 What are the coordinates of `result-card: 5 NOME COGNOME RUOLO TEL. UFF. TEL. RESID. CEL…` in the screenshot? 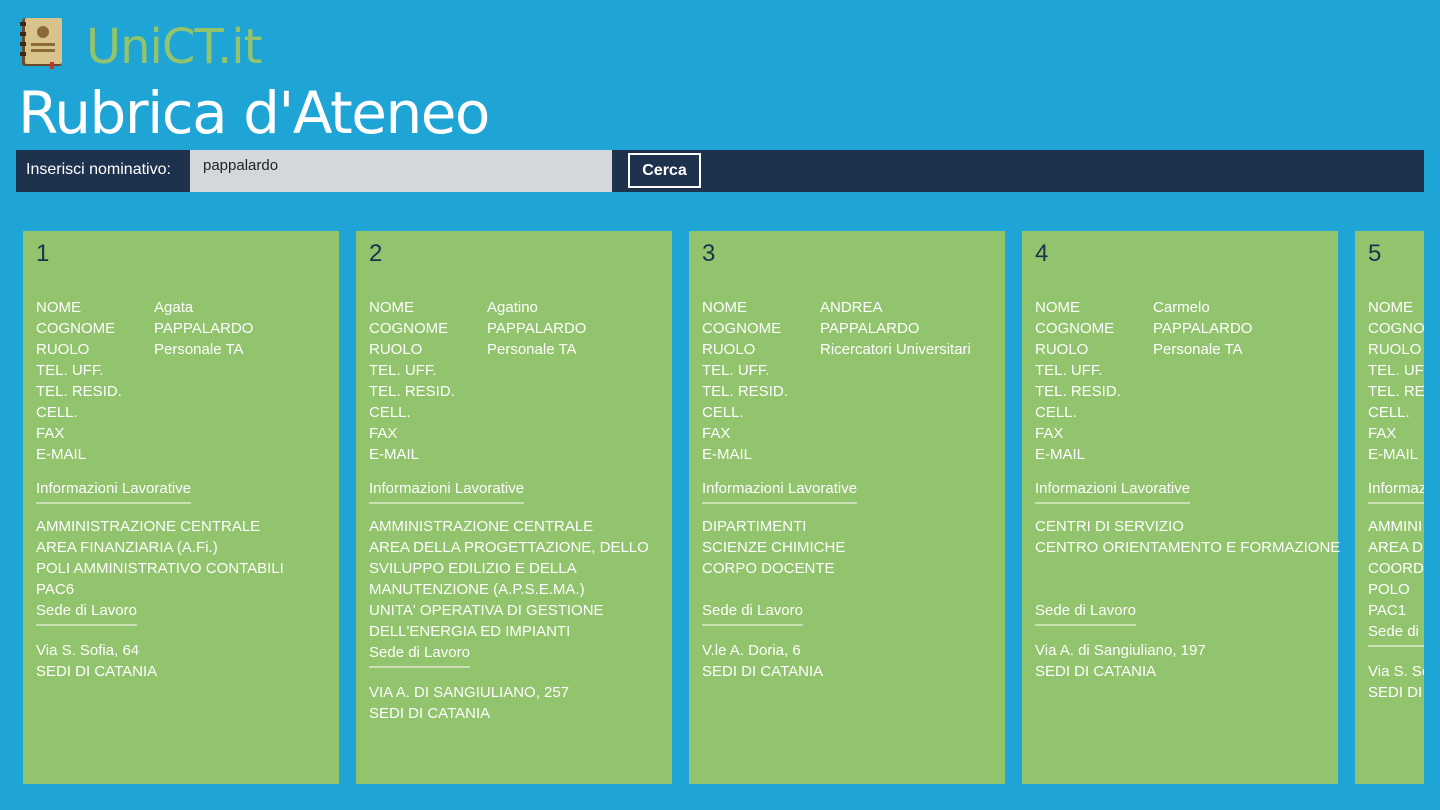 It's located at (1389, 507).